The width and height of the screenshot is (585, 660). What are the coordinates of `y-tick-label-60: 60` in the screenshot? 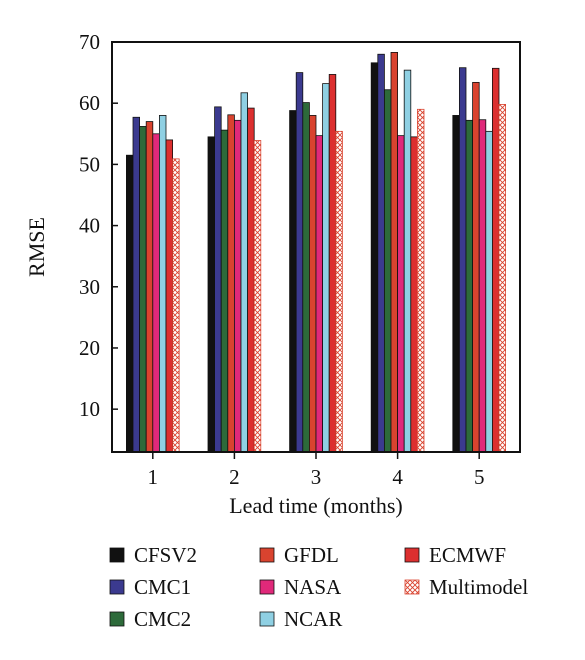 It's located at (89, 103).